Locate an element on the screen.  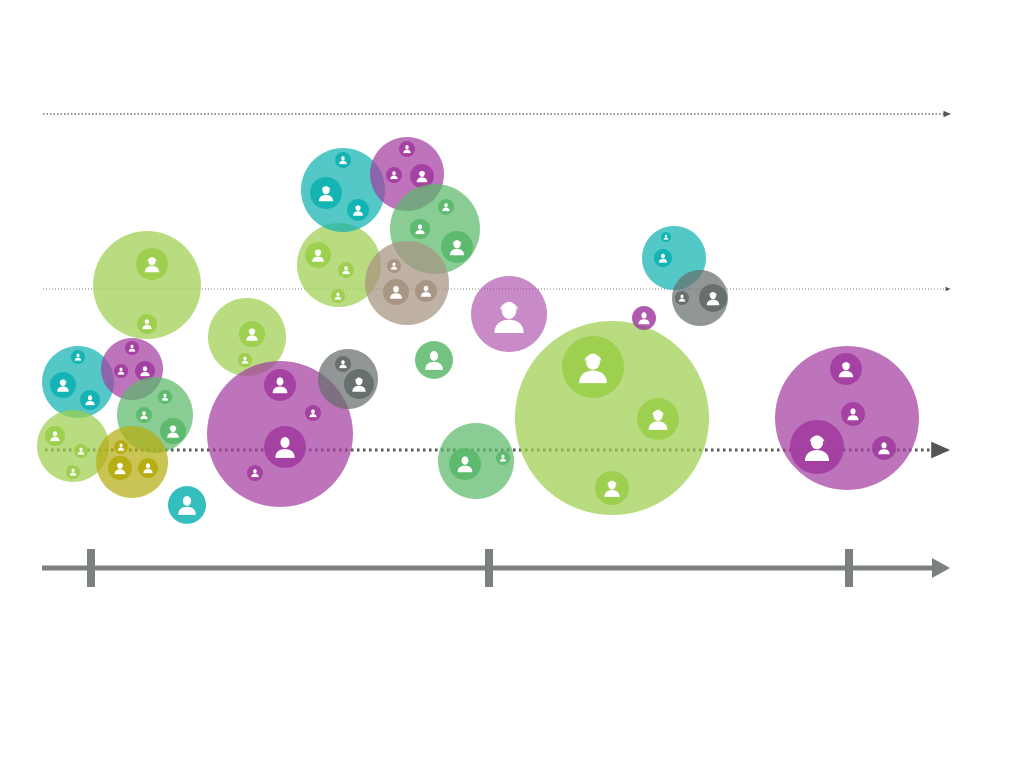
cluster-lime-top is located at coordinates (339, 265).